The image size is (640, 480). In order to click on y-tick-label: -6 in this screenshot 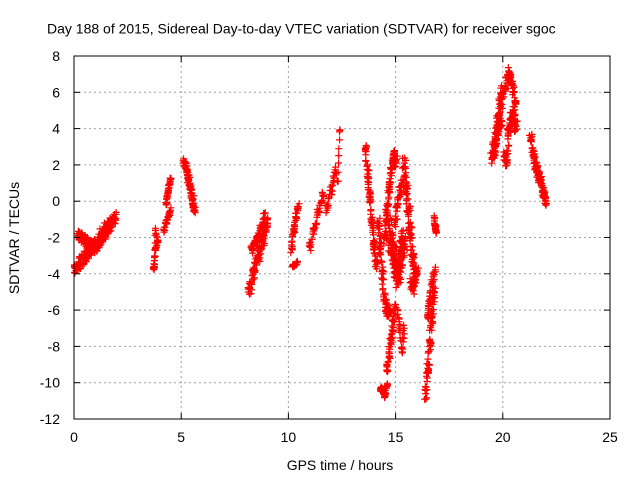, I will do `click(54, 310)`.